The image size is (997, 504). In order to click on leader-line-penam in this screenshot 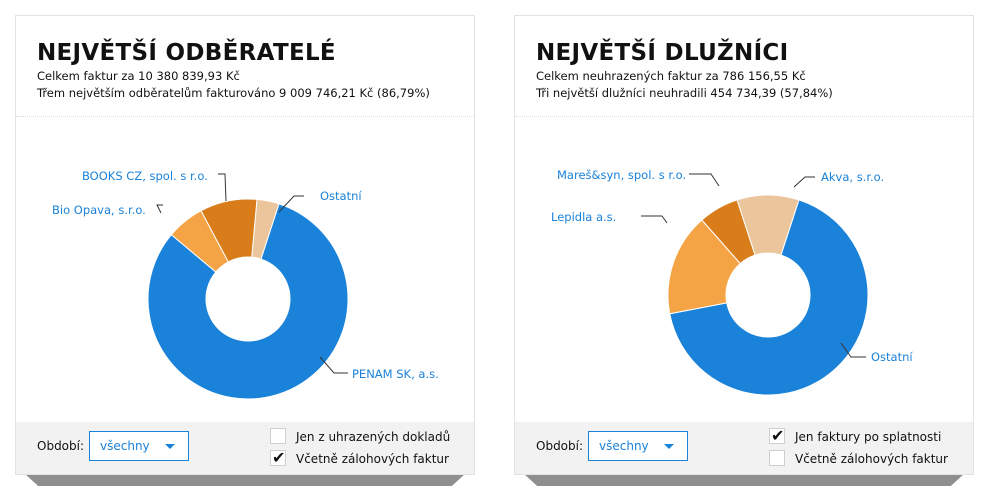, I will do `click(333, 365)`.